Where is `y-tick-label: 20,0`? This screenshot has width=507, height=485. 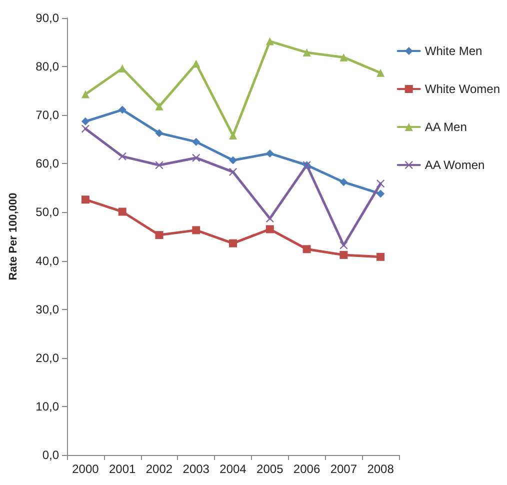
y-tick-label: 20,0 is located at coordinates (48, 357).